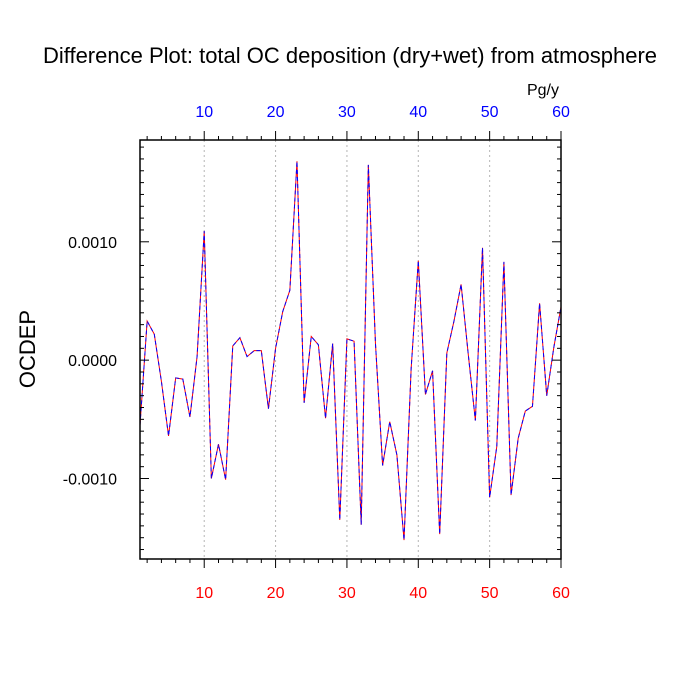  I want to click on y-tick-label: 0.0010, so click(92, 243).